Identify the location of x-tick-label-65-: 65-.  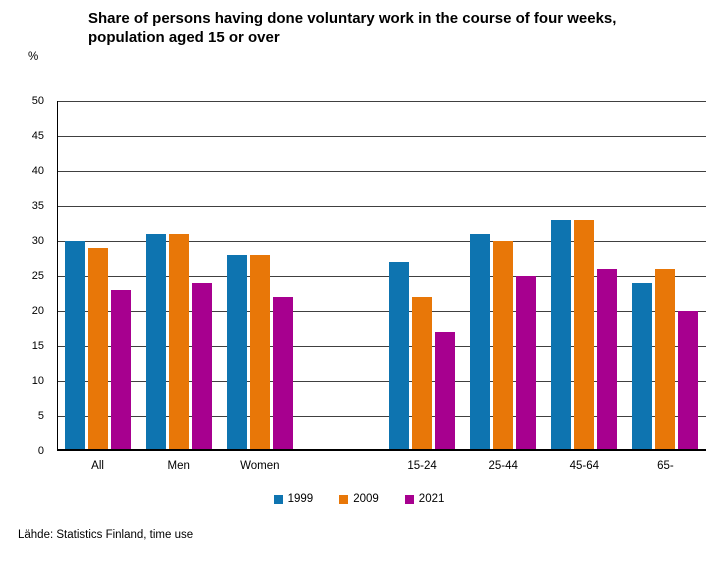
(665, 466).